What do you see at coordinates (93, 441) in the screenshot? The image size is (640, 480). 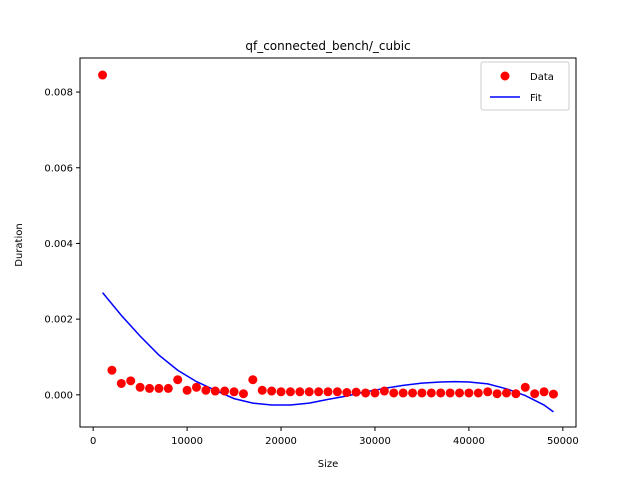 I see `x-tick-label: 0` at bounding box center [93, 441].